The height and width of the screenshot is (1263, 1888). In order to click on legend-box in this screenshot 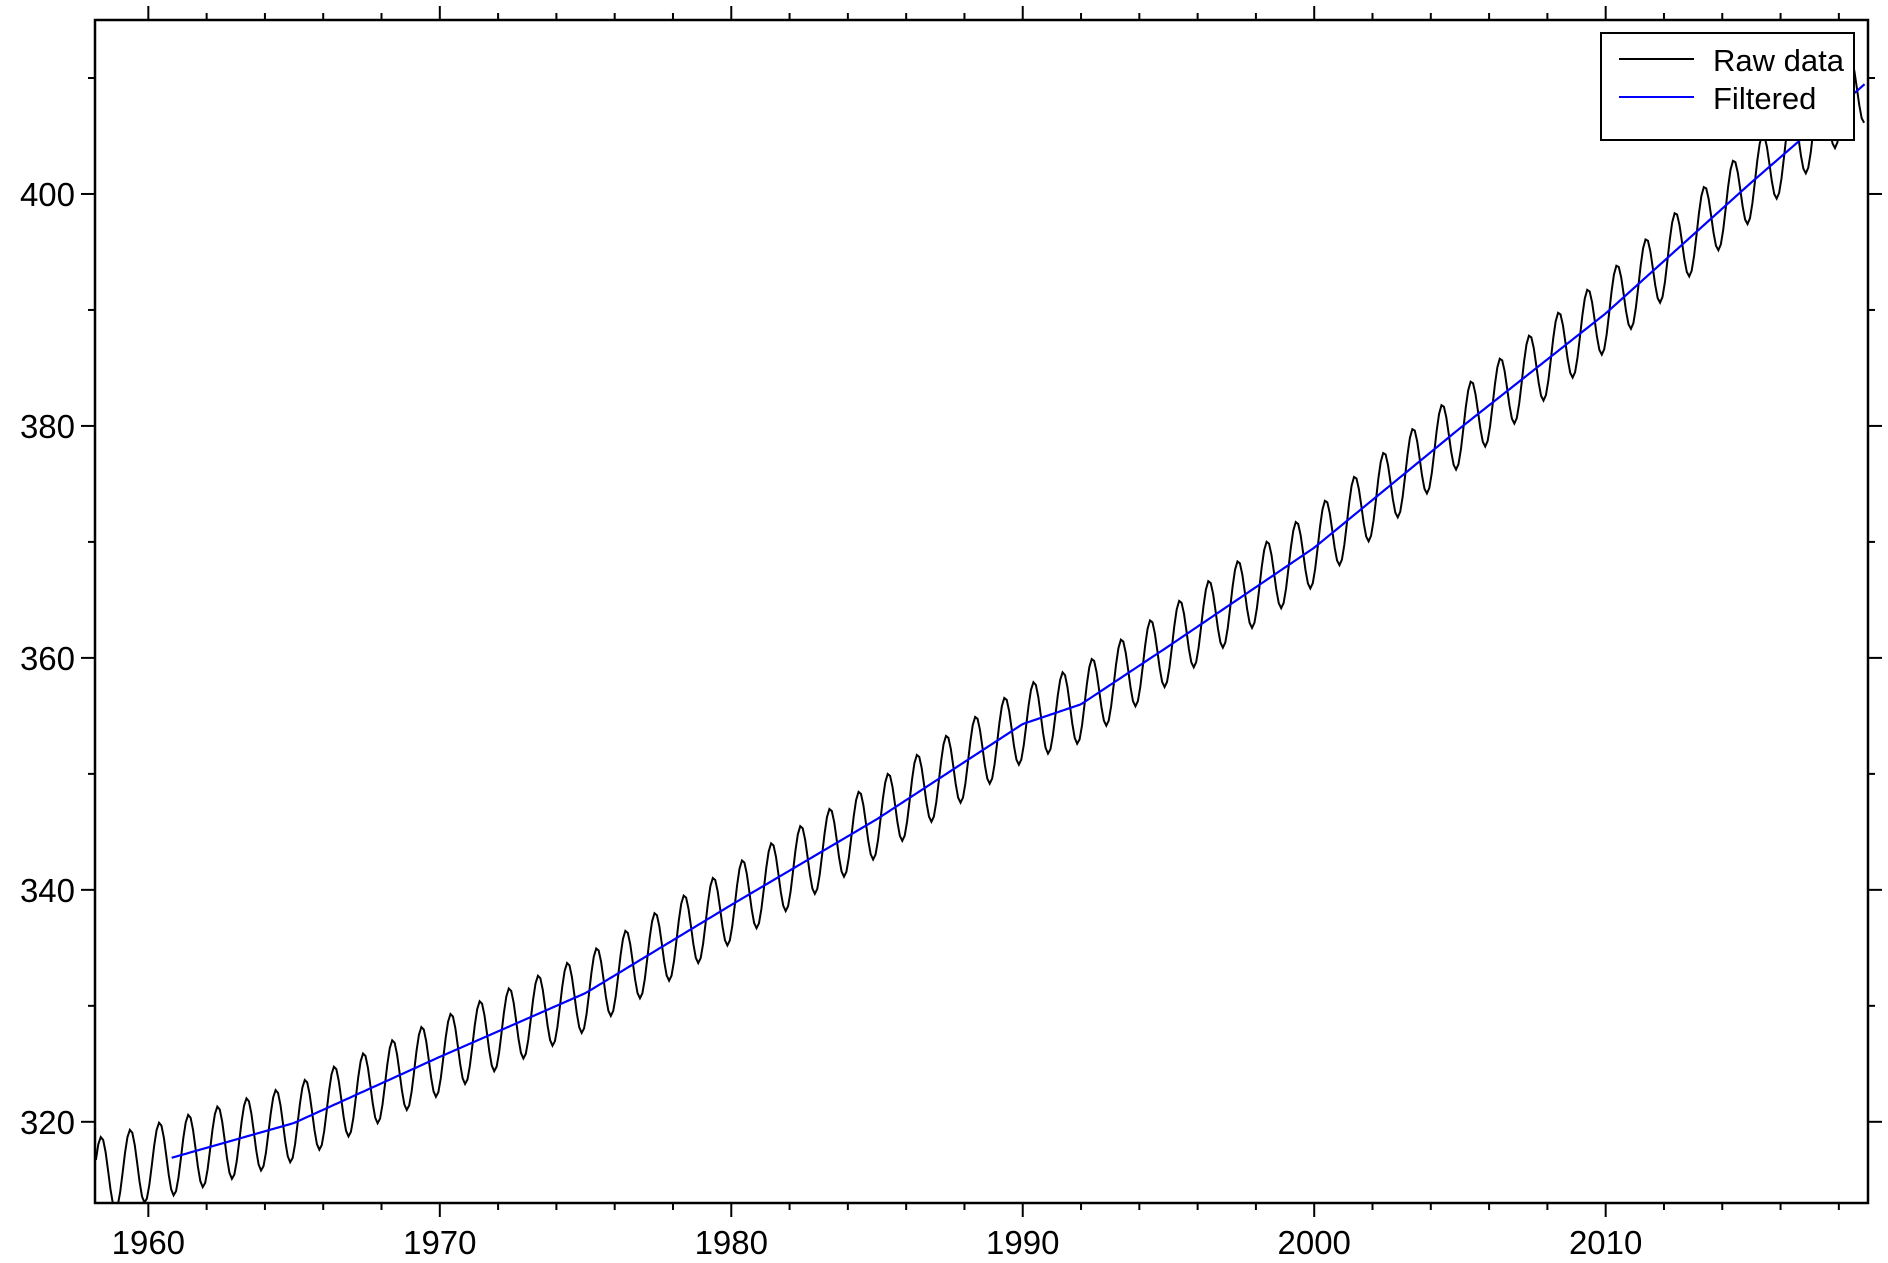, I will do `click(1727, 86)`.